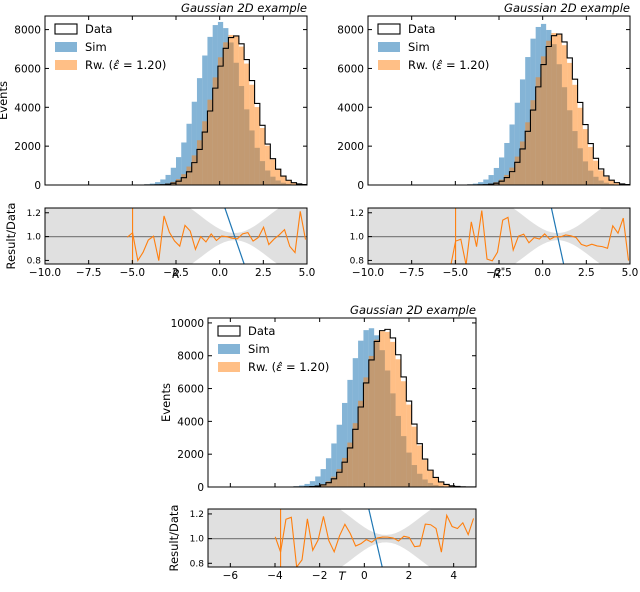 The image size is (640, 592). Describe the element at coordinates (319, 576) in the screenshot. I see `x-tick-label: −2` at that location.